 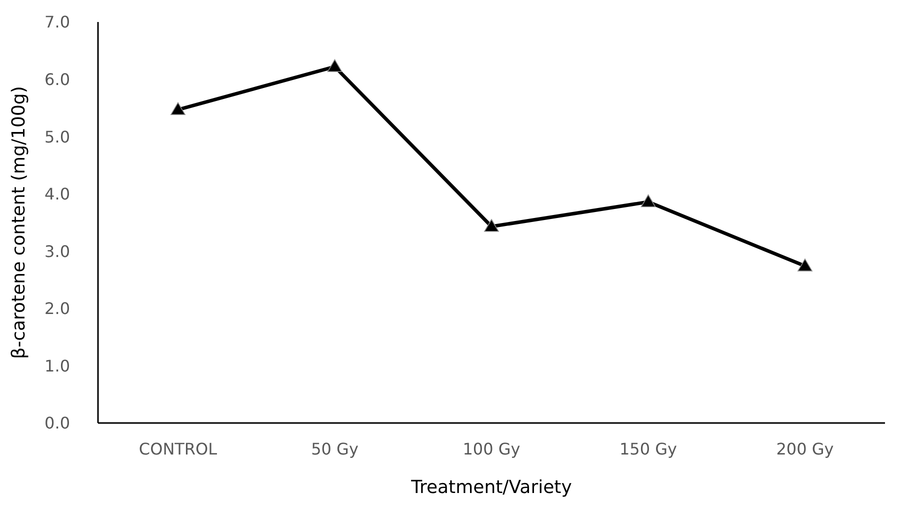 I want to click on y-tick-label: 6.0, so click(x=57, y=79).